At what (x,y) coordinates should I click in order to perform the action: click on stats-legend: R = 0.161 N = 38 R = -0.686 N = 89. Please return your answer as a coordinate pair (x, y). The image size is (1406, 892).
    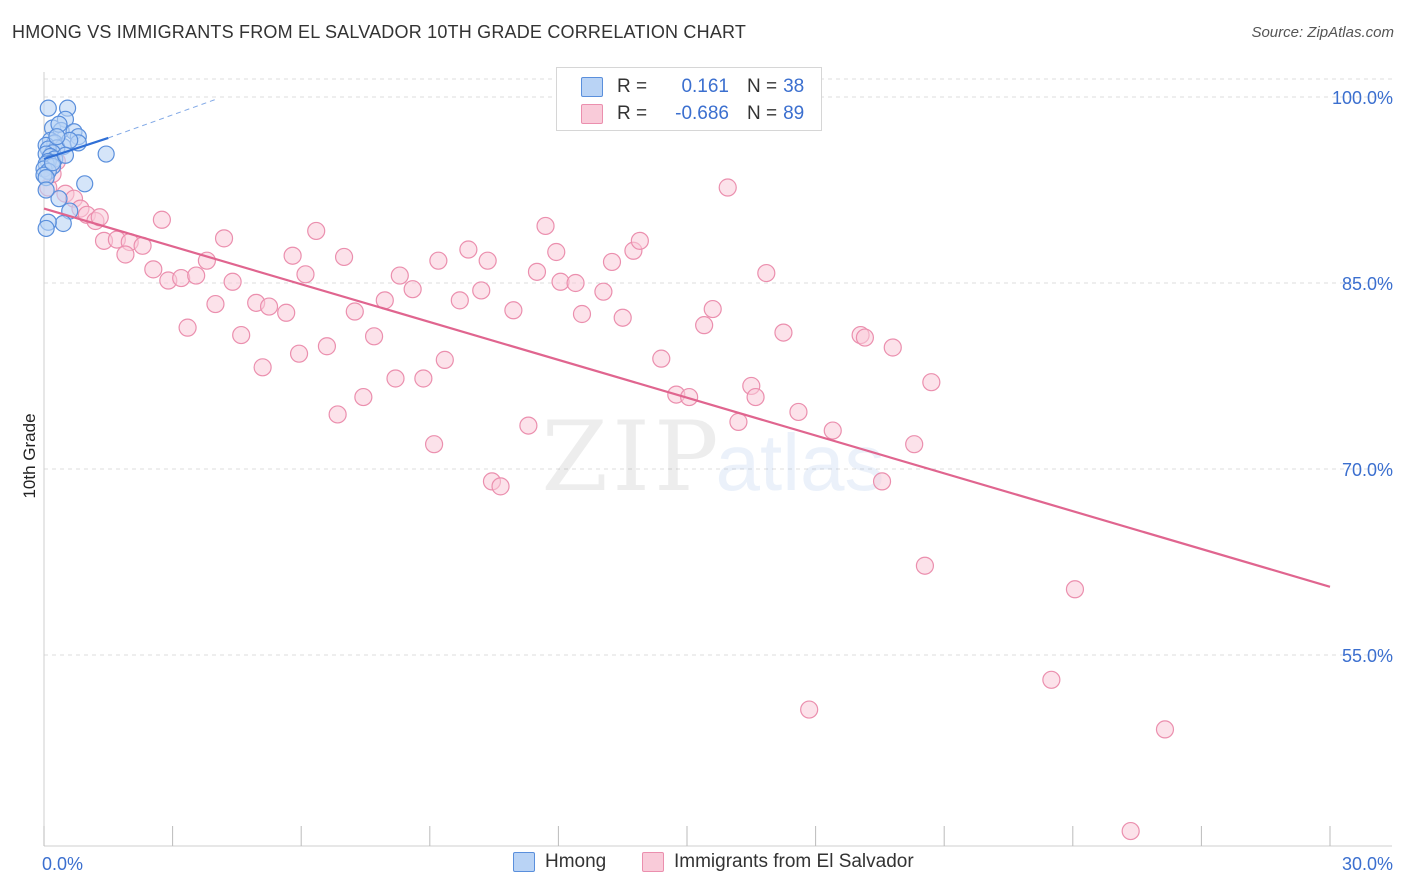
    Looking at the image, I should click on (689, 99).